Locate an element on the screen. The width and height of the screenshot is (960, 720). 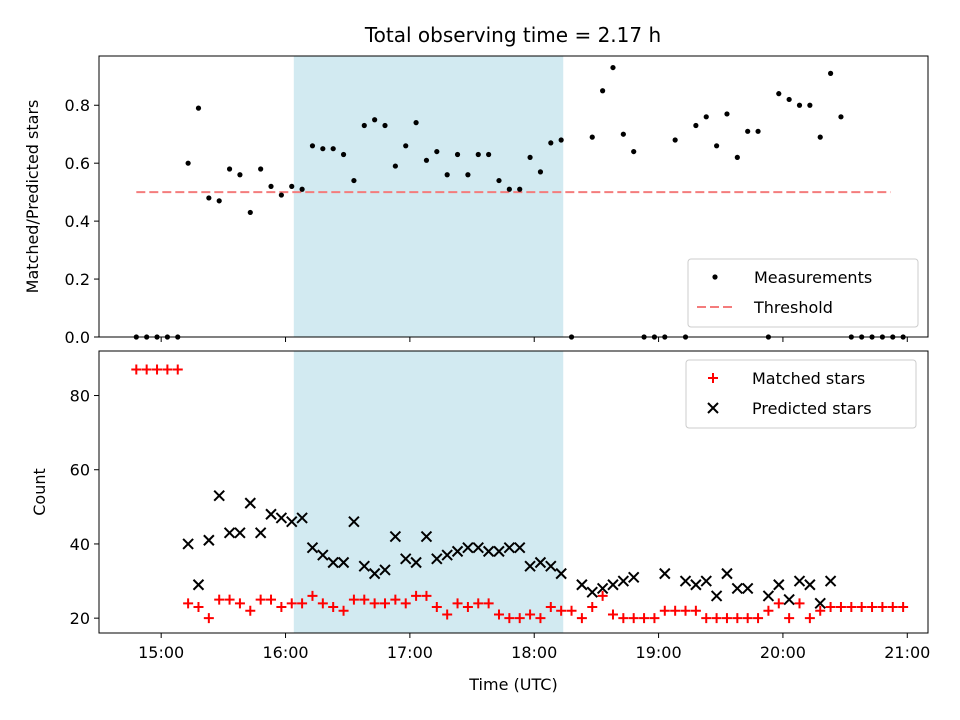
legend-marker-predicted is located at coordinates (713, 408).